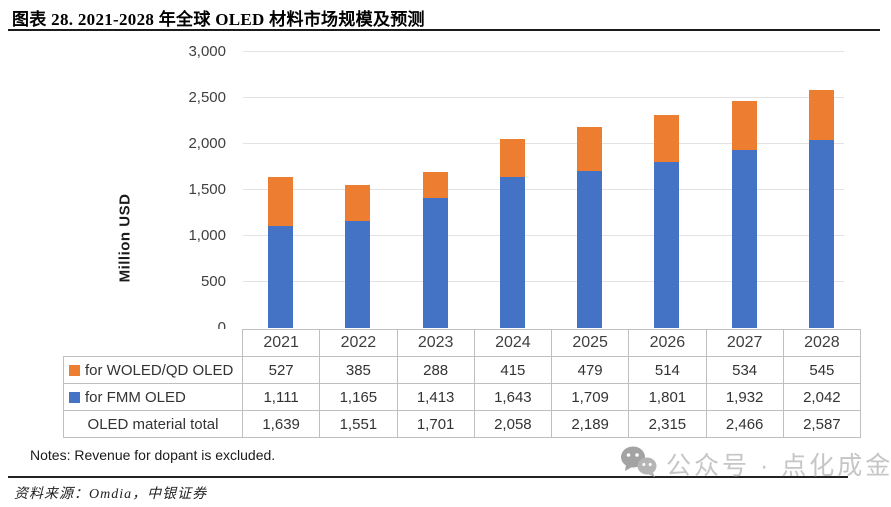 The image size is (891, 507). Describe the element at coordinates (590, 424) in the screenshot. I see `total-value-cell: 2,189` at that location.